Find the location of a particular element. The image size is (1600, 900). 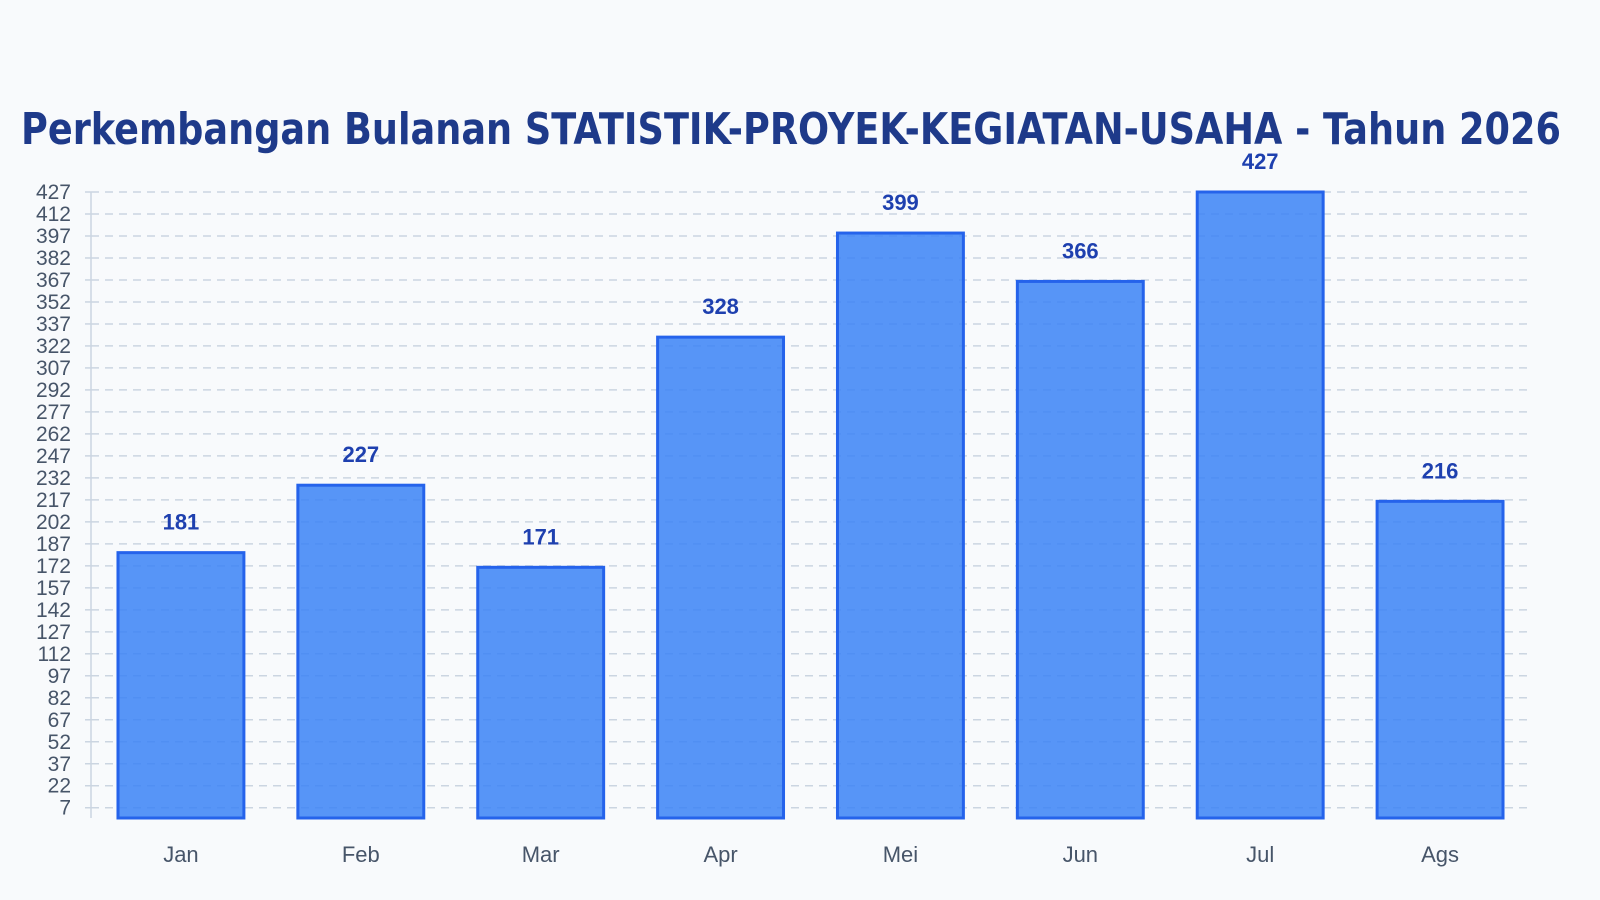

y-tick-label: 37 is located at coordinates (59, 764).